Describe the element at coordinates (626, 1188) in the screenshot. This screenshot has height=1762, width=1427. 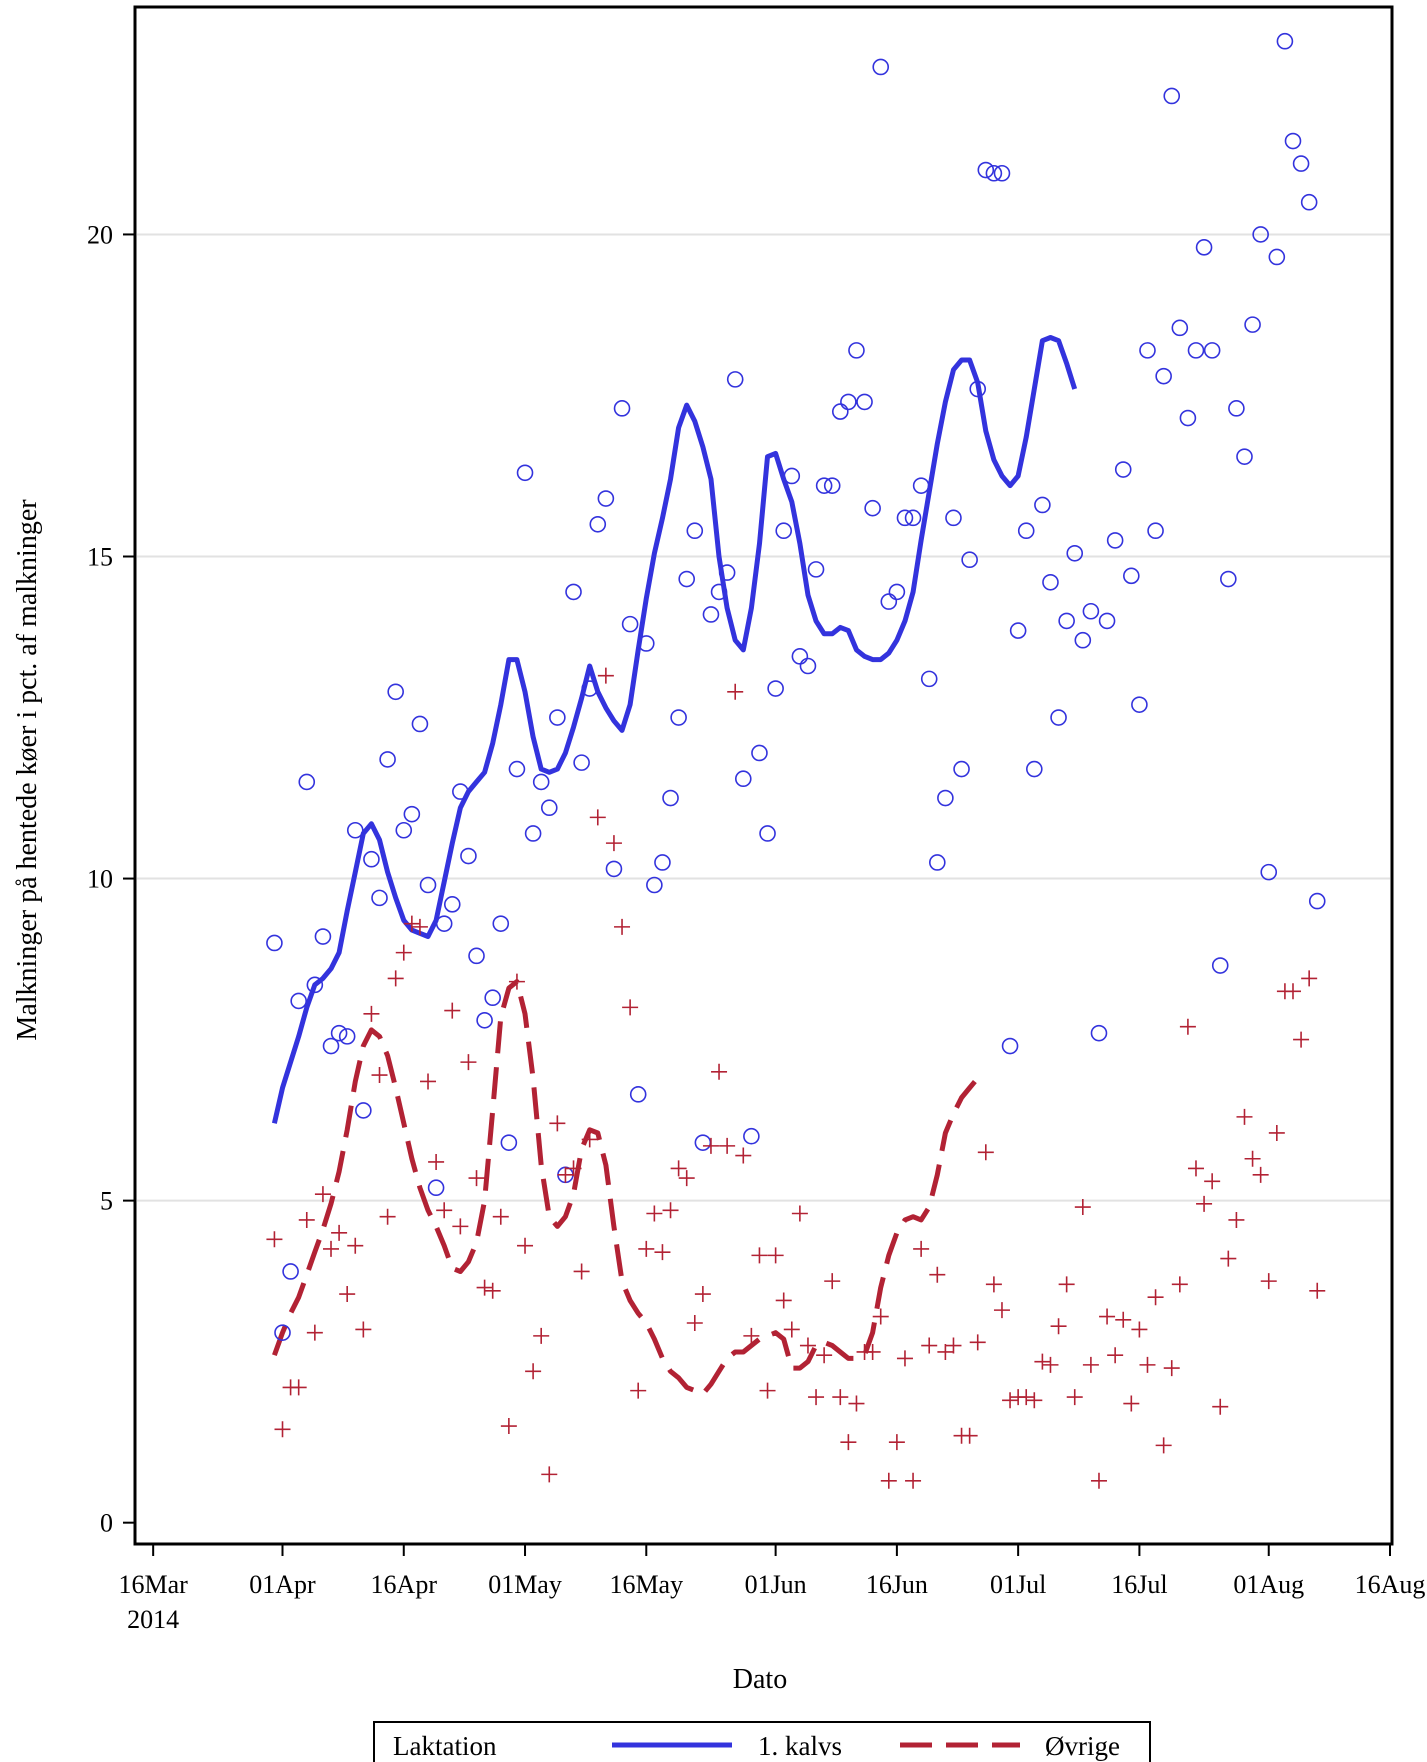
I see `trend-line-ovrige` at that location.